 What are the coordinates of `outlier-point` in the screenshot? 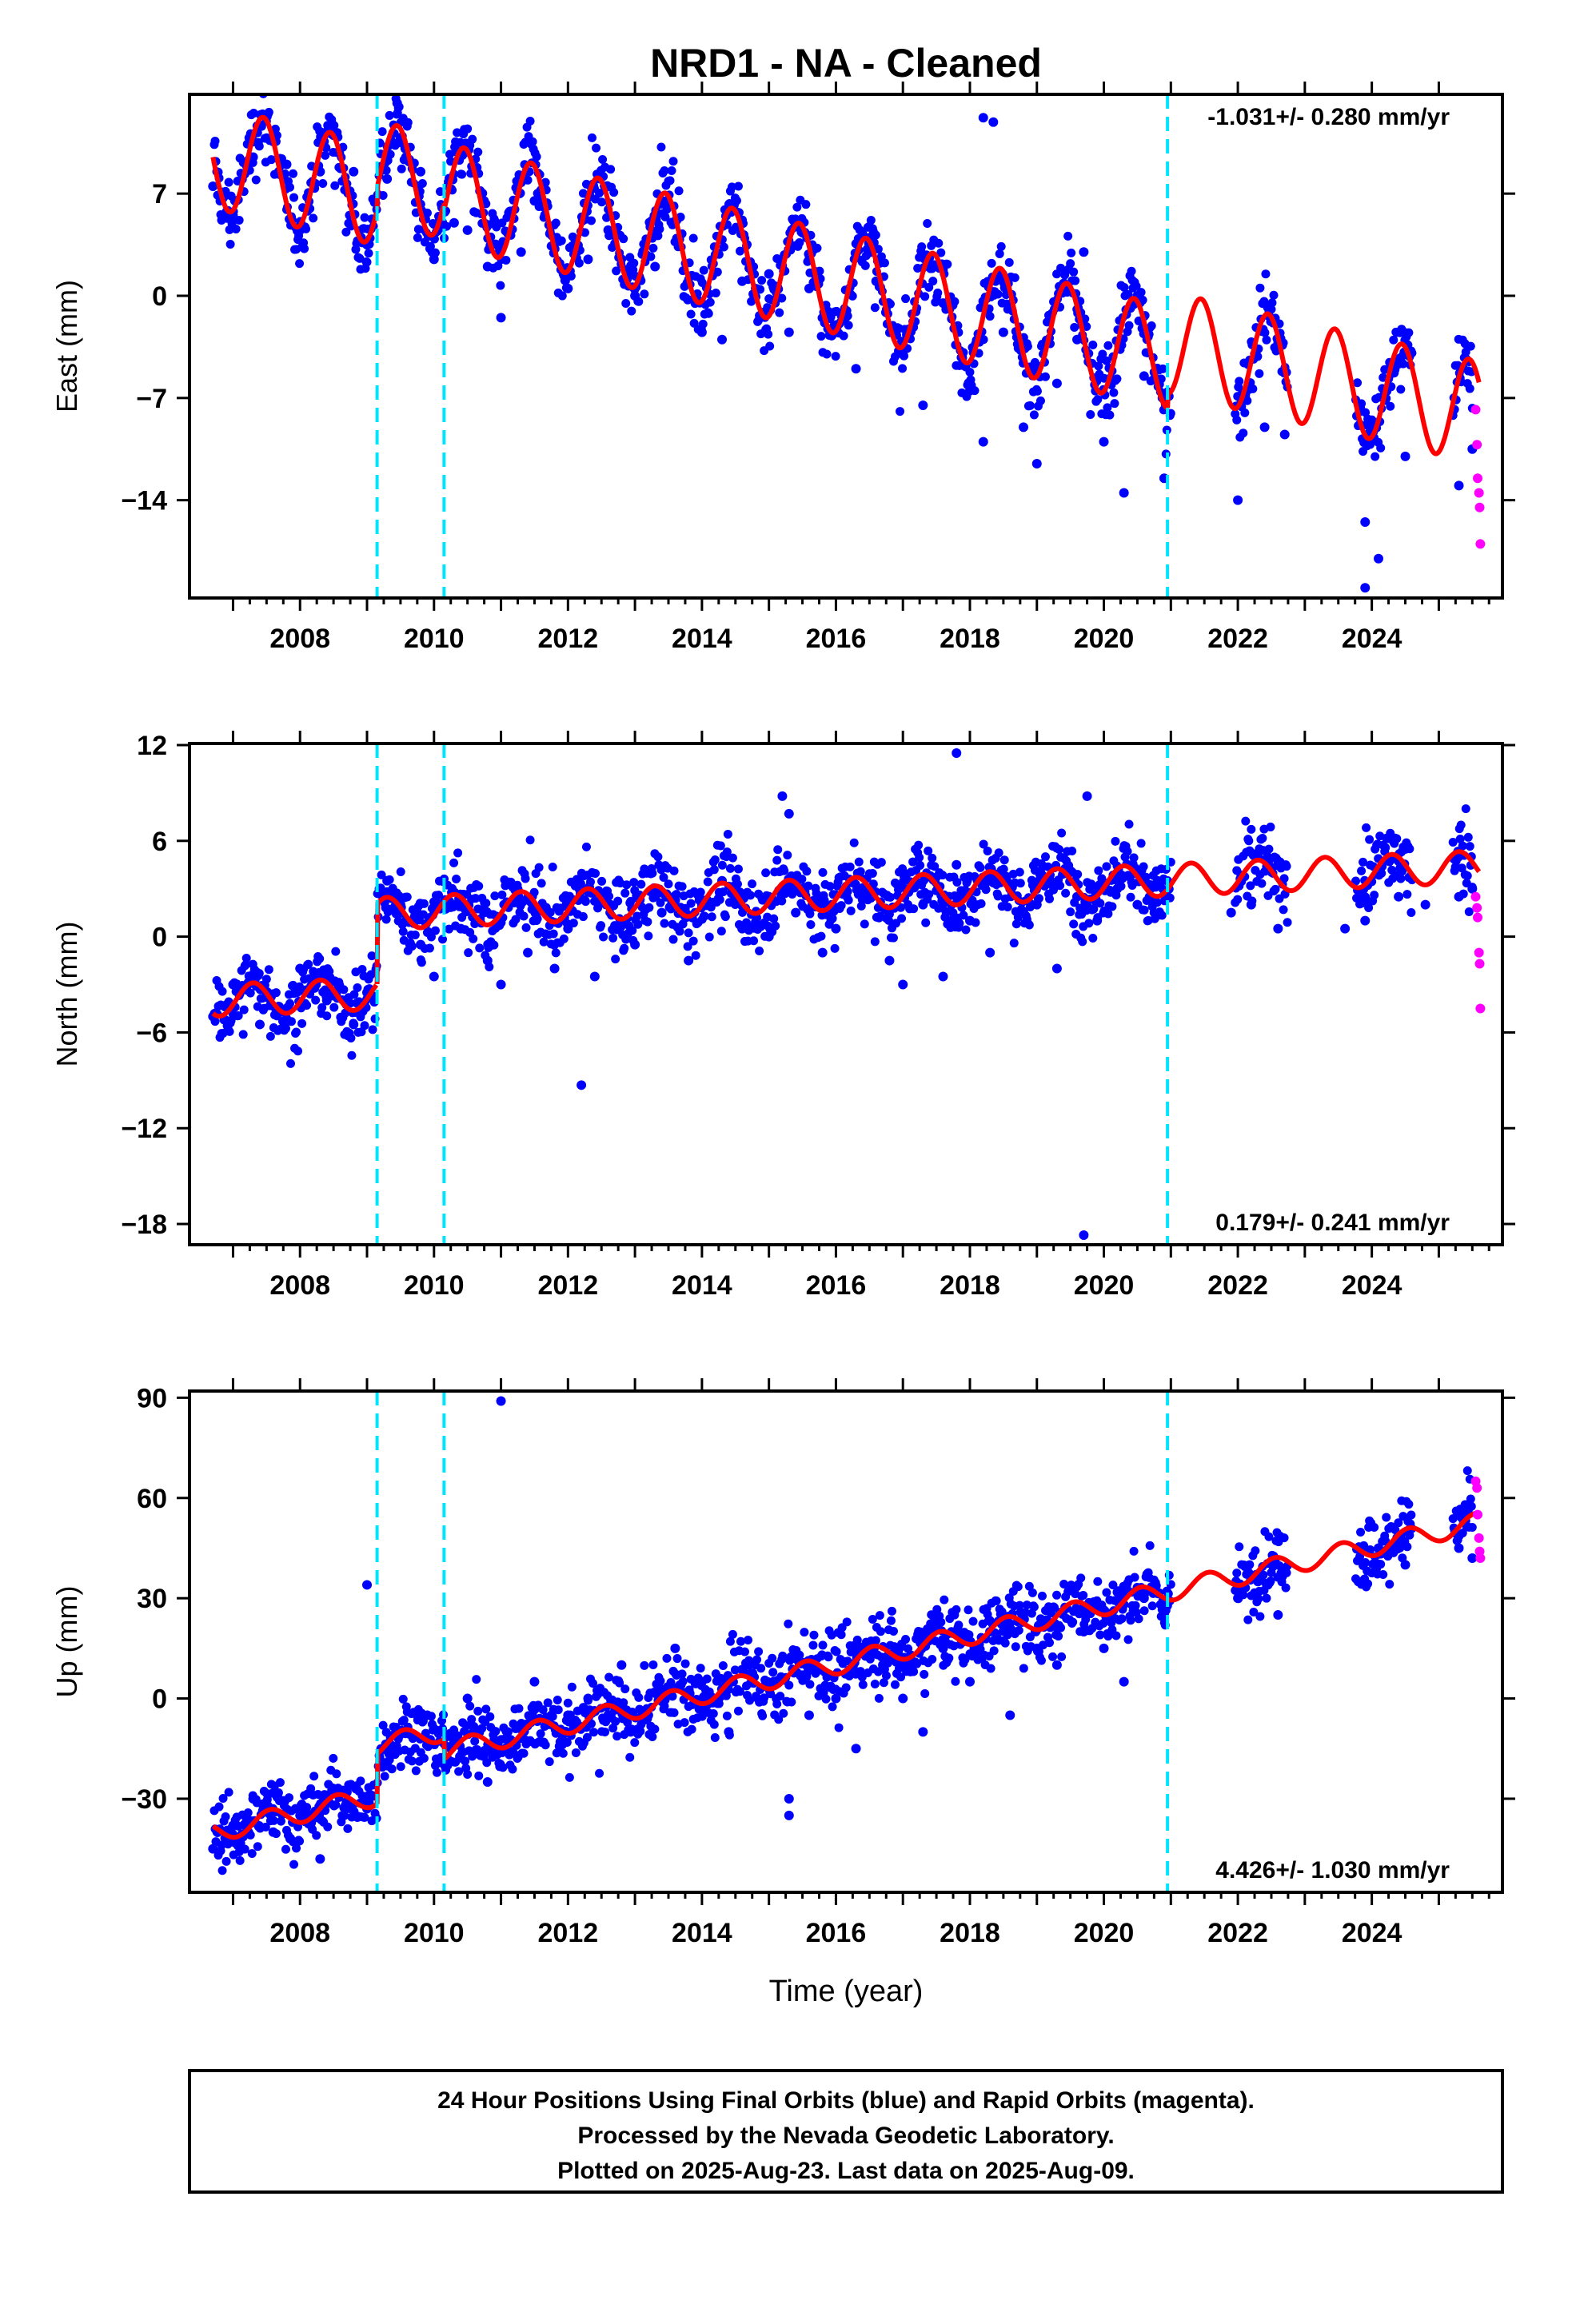 It's located at (783, 796).